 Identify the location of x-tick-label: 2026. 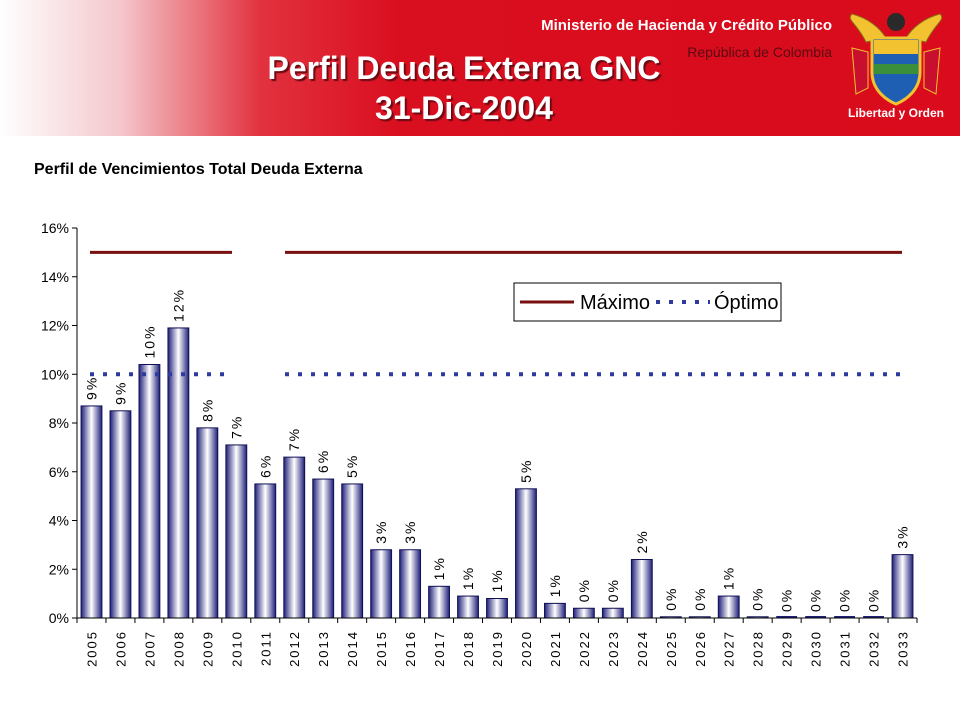
(700, 648).